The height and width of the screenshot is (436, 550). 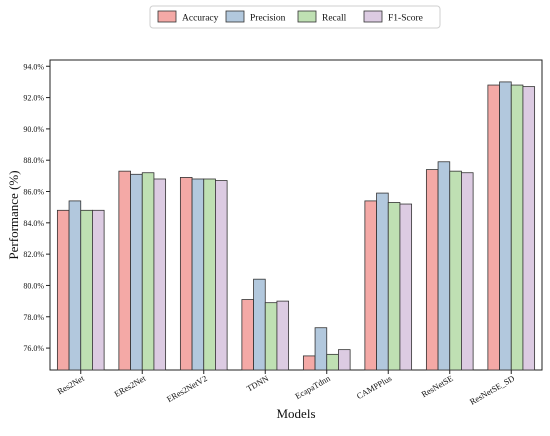 What do you see at coordinates (332, 362) in the screenshot?
I see `bar-recall-ecapatdnn` at bounding box center [332, 362].